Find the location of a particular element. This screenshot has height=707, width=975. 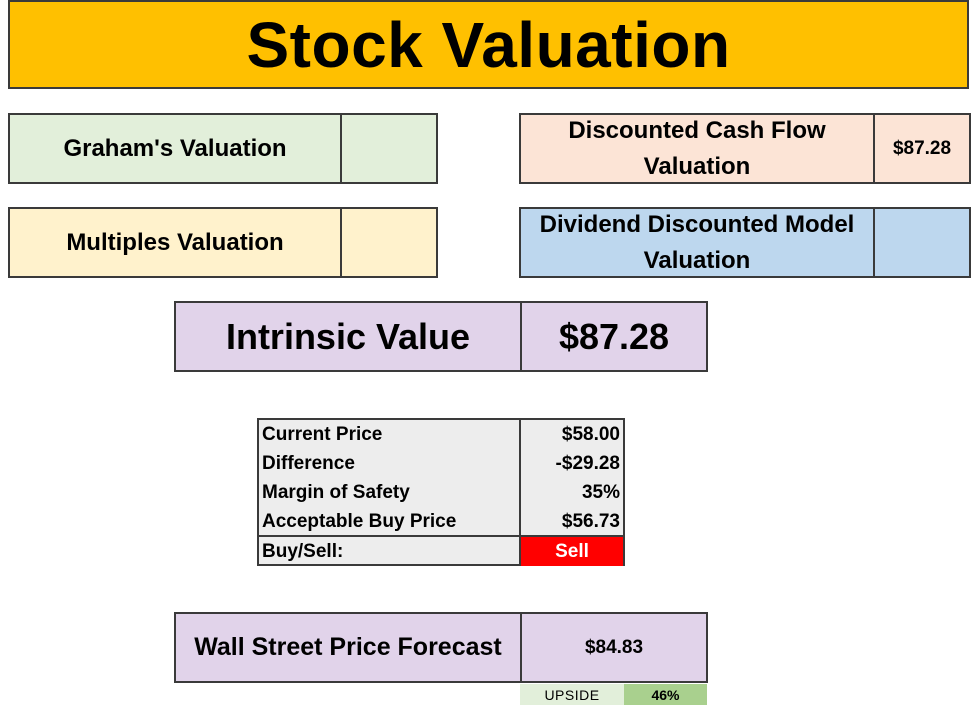

multiples-valuation-label-cell: Multiples Valuation is located at coordinates (175, 242).